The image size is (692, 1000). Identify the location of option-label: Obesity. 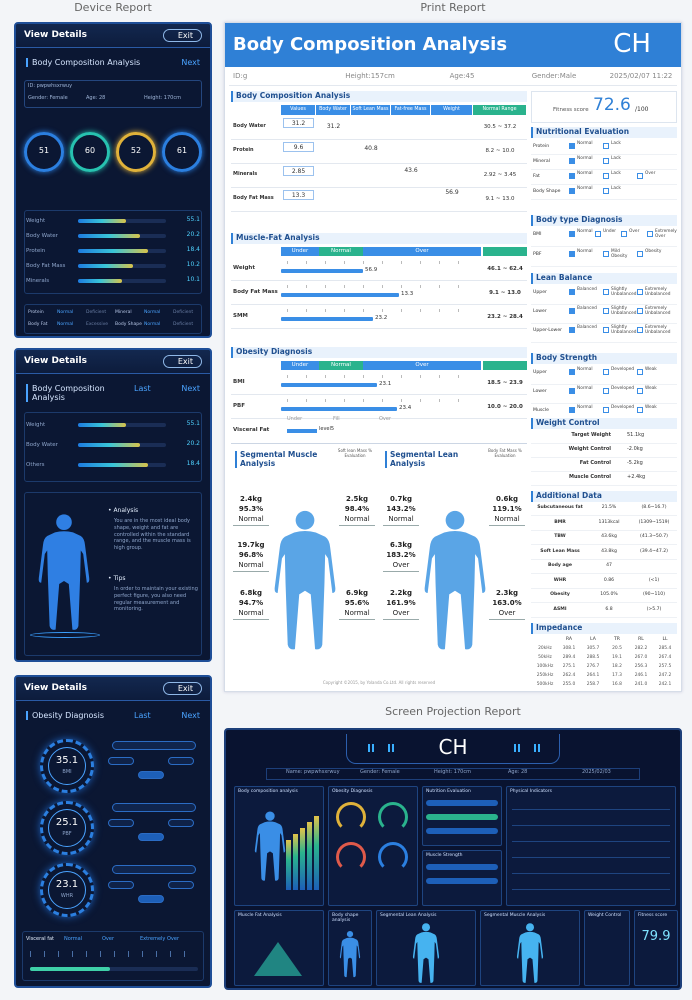
(653, 251).